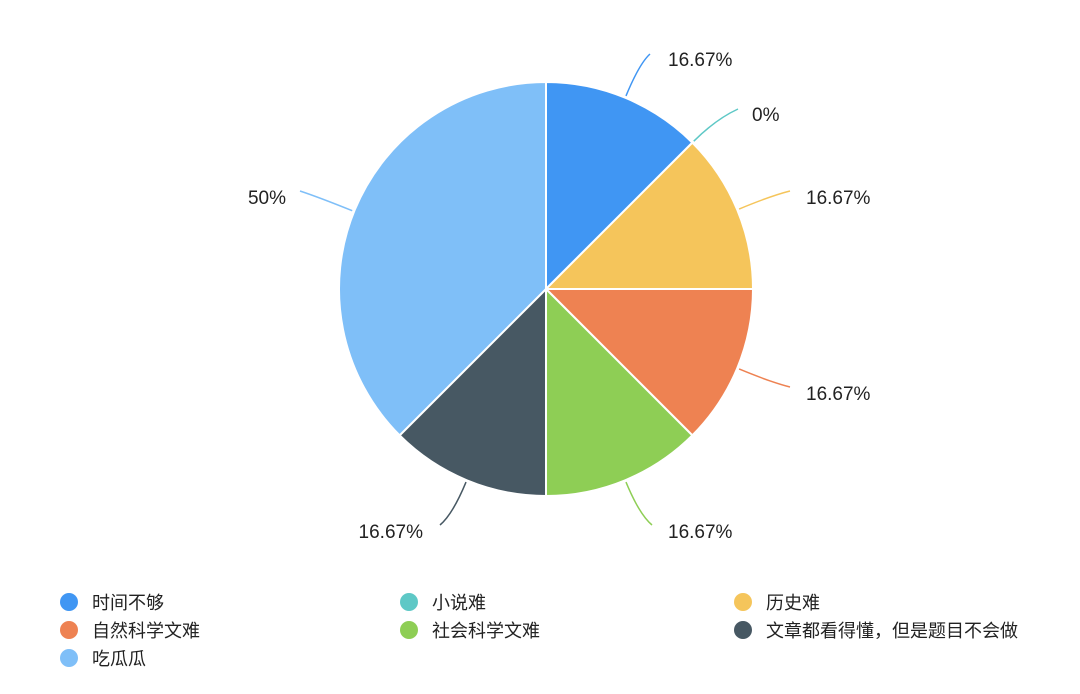 The image size is (1080, 694). I want to click on legend-item-5: 文章都看得懂，但是题目不会做, so click(876, 630).